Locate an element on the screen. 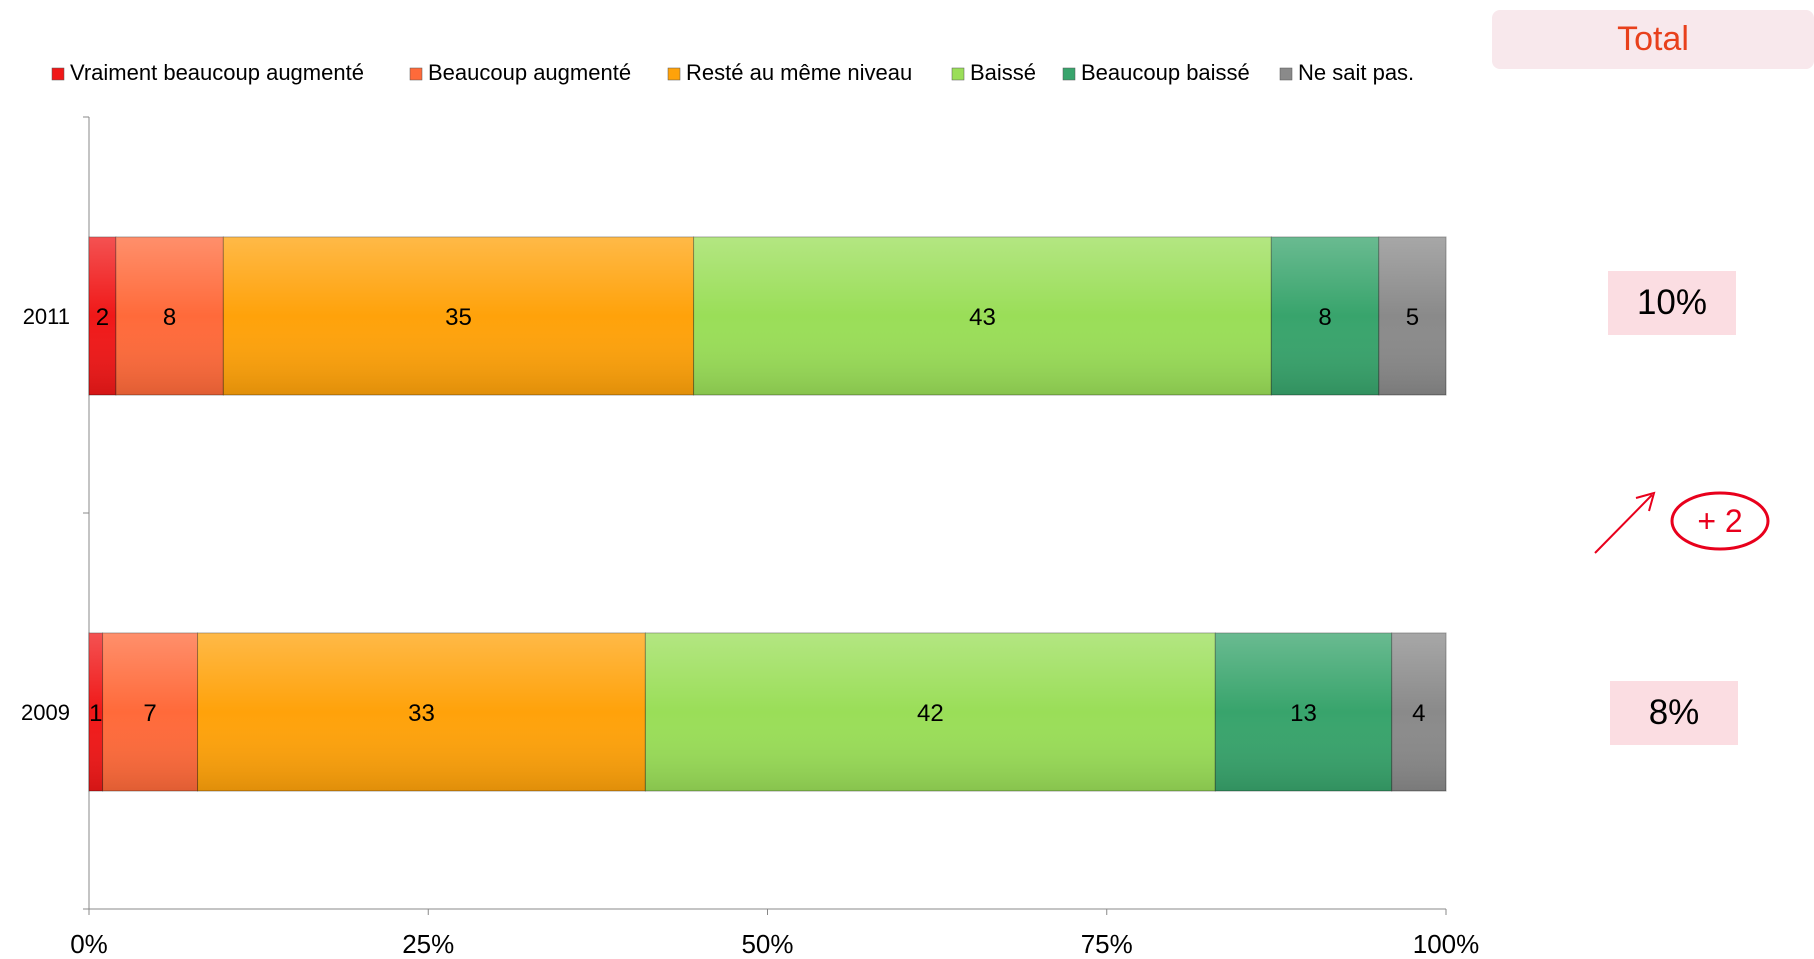  total-2009-value: 8% is located at coordinates (1674, 712).